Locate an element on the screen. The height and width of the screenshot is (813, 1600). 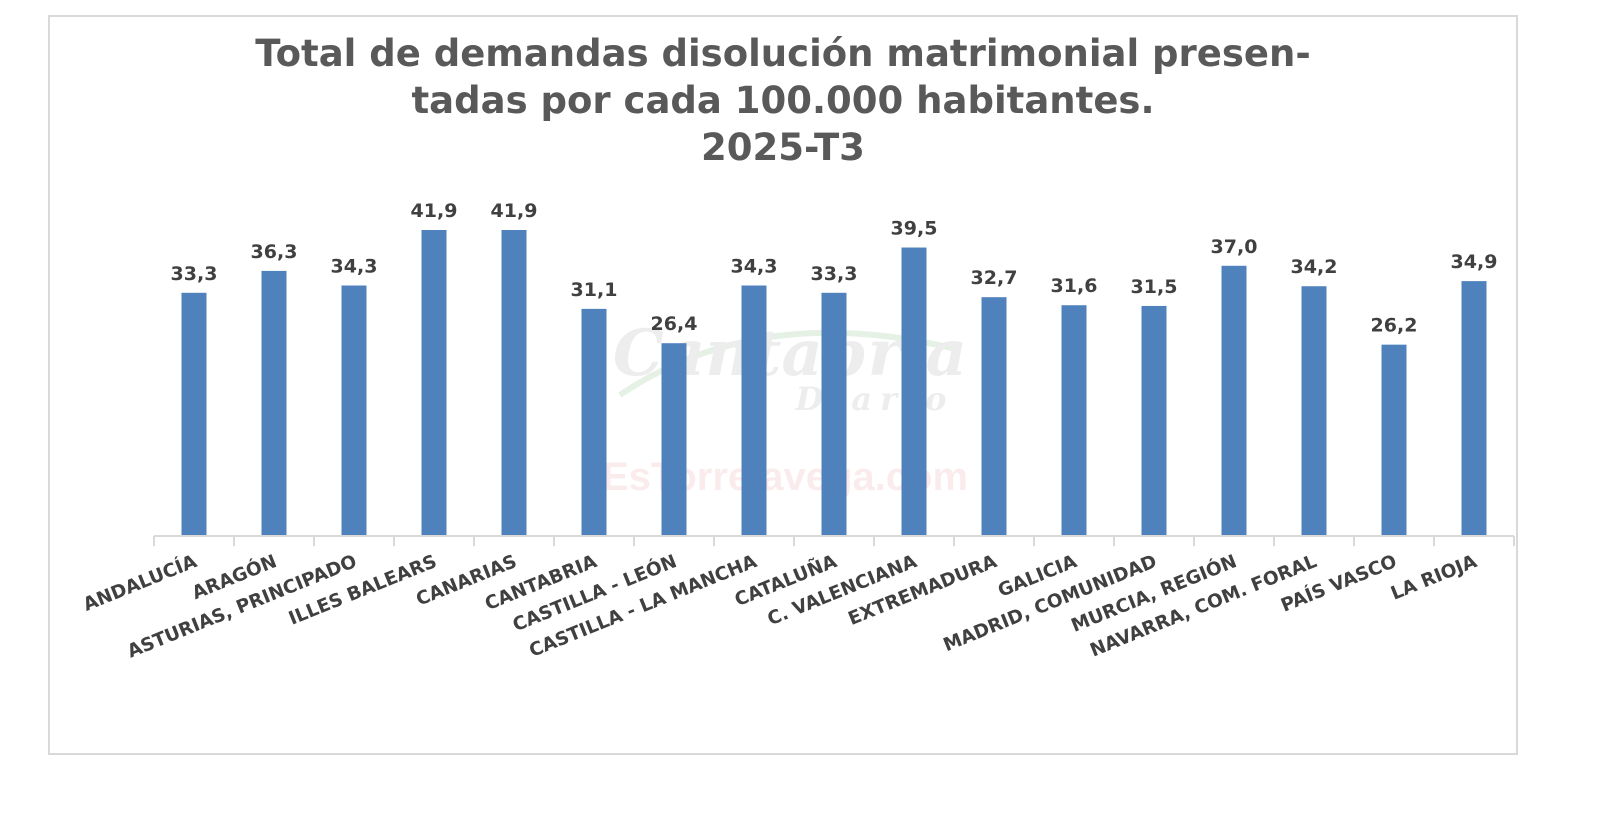
data-label: 31,5 is located at coordinates (1154, 287).